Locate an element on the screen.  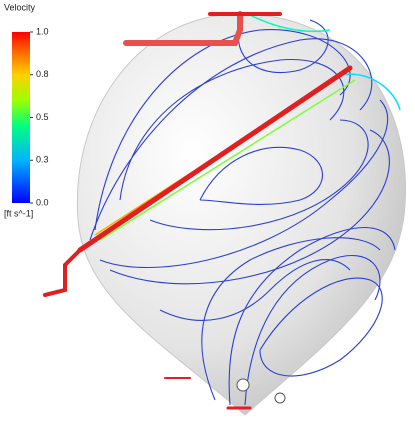
tick-label: 0.5 is located at coordinates (42, 117).